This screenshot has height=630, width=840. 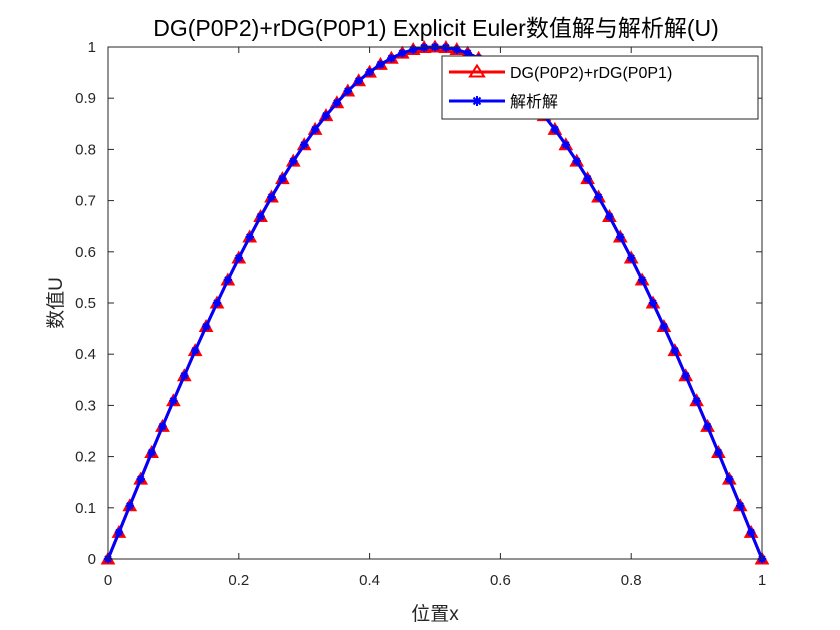 I want to click on legend: DG(P0P2)+rDG(P0P1) 解析解, so click(x=600, y=87).